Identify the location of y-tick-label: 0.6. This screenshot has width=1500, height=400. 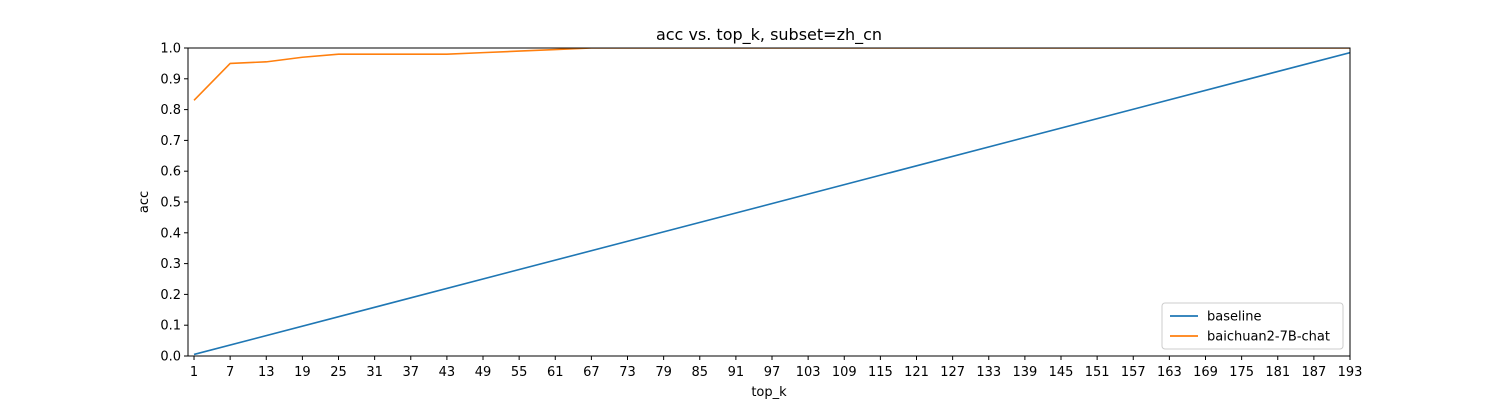
(170, 172).